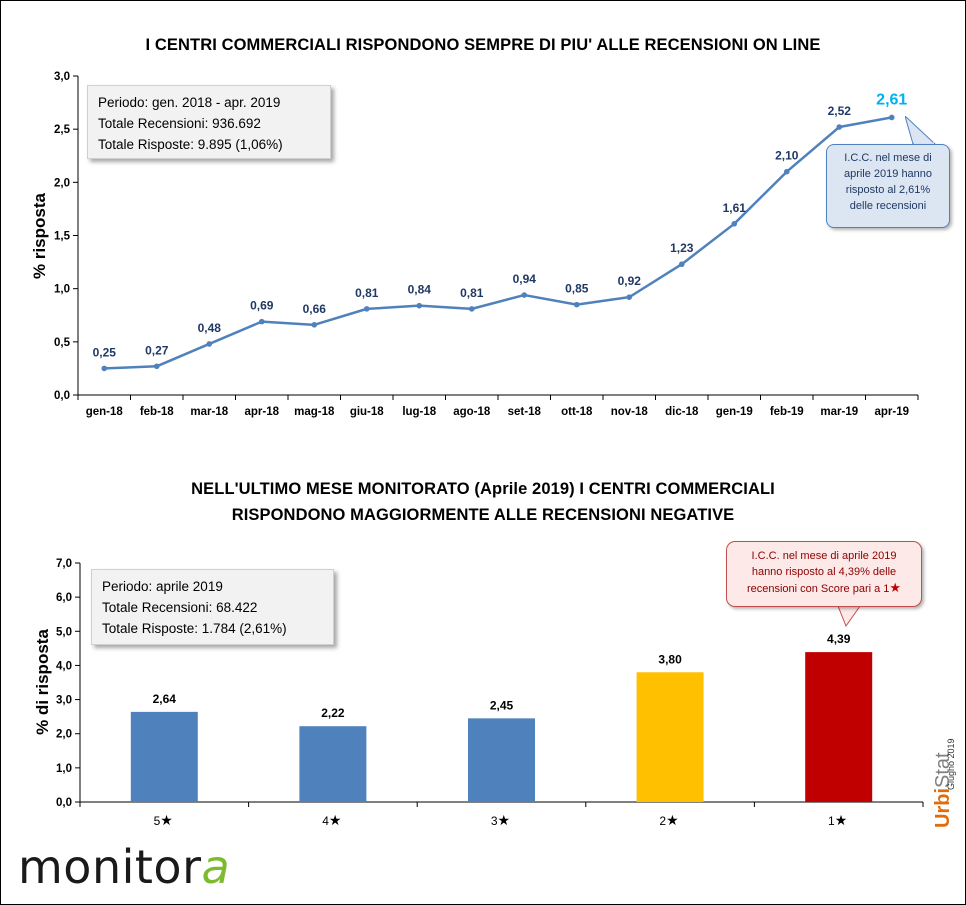  Describe the element at coordinates (525, 279) in the screenshot. I see `data-label: 0,94` at that location.